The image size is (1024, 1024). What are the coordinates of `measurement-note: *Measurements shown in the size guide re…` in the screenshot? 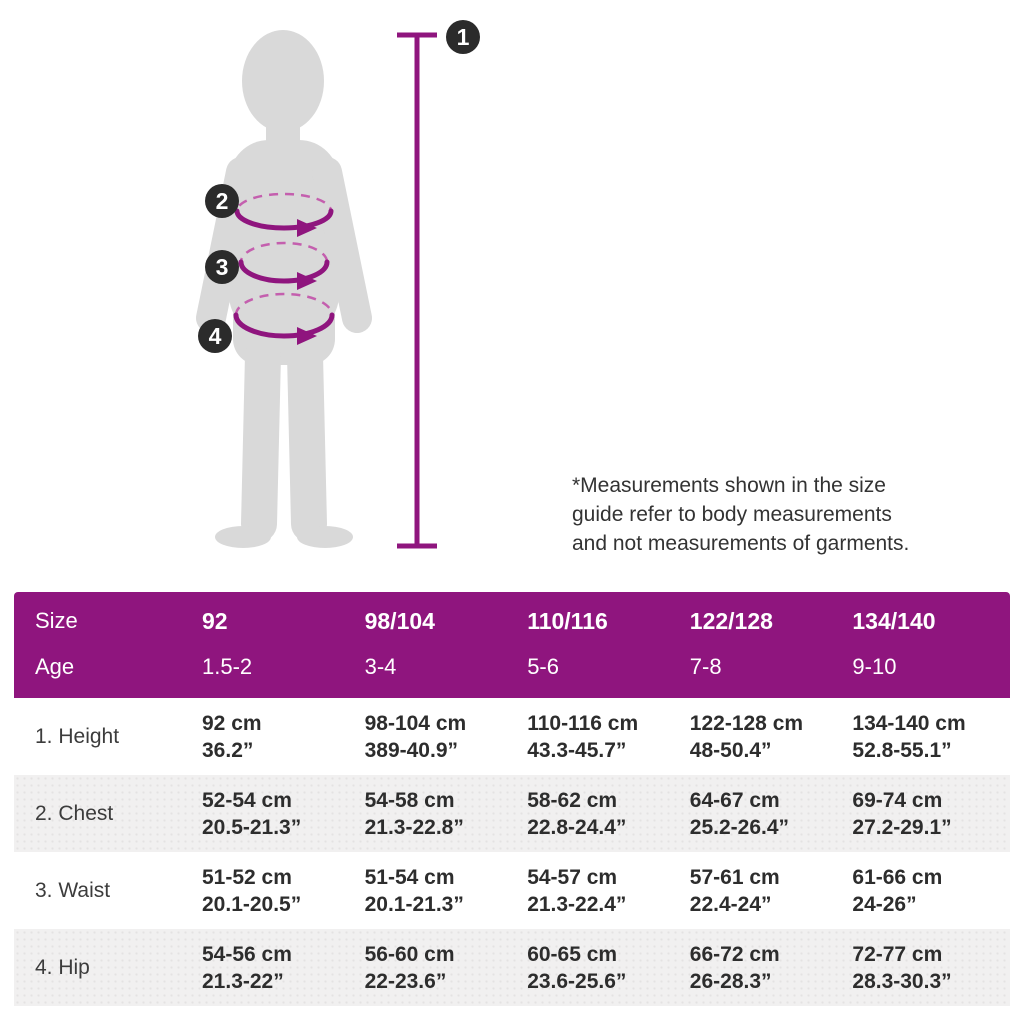 It's located at (767, 514).